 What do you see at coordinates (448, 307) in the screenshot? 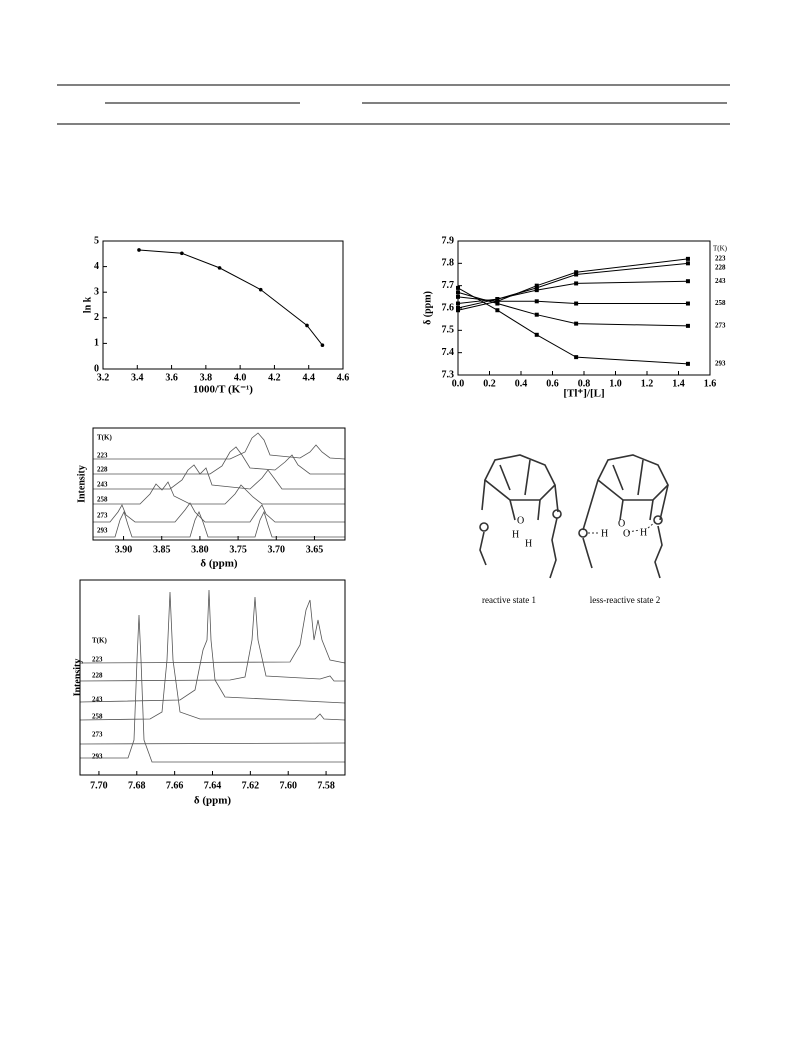
I see `y-tick-label: 7.6` at bounding box center [448, 307].